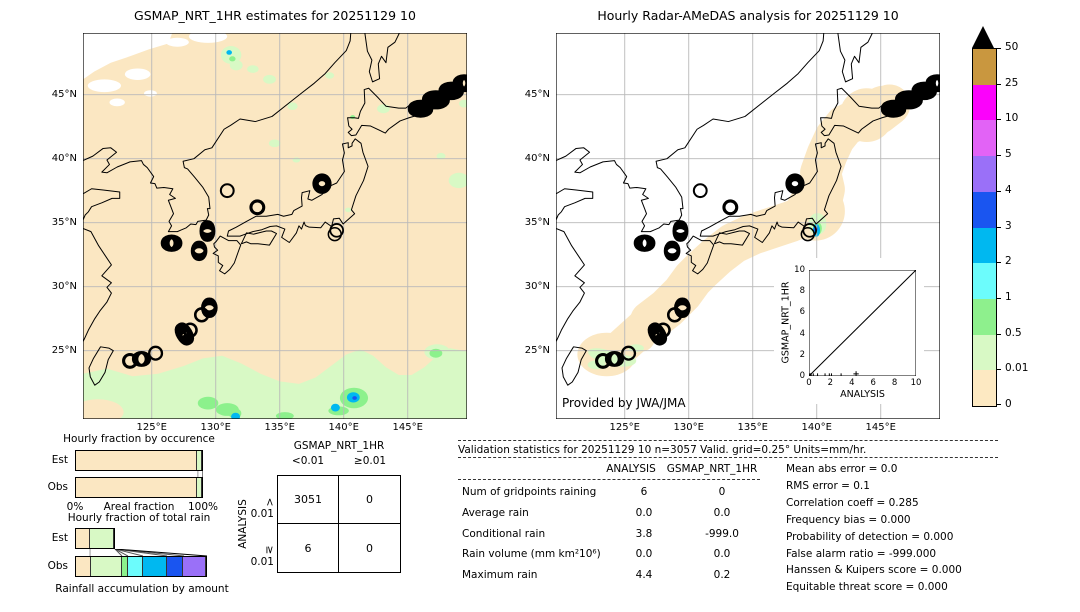  I want to click on inset-xtick: 2, so click(830, 383).